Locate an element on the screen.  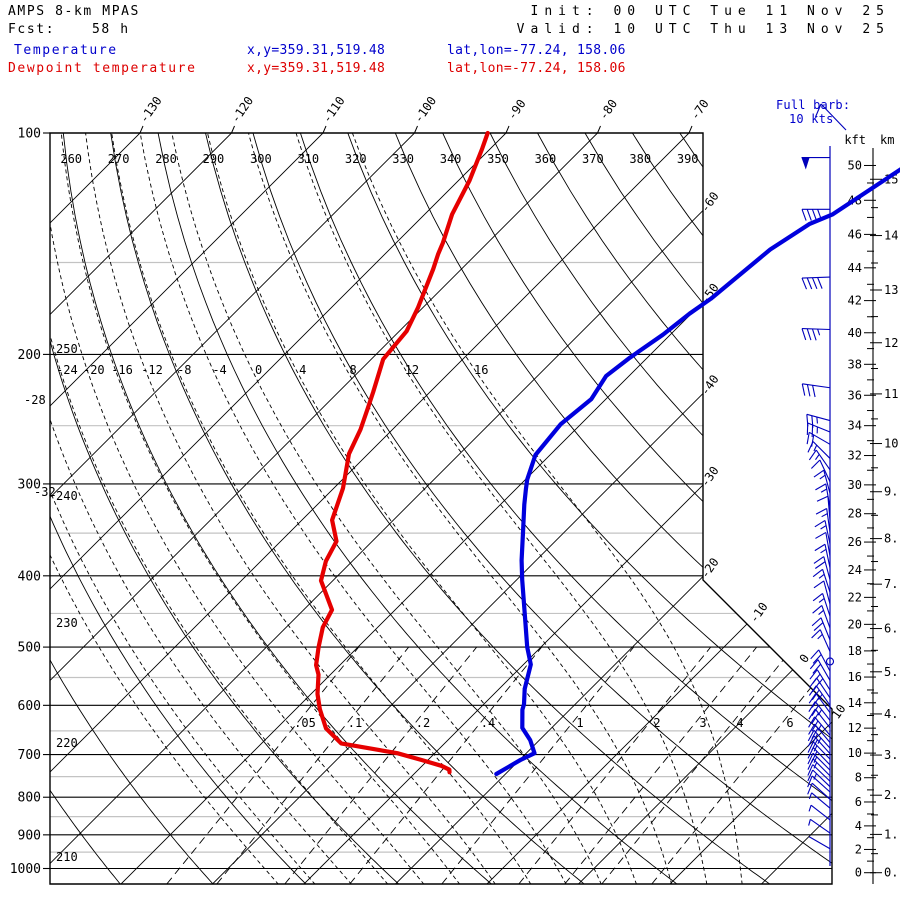
svg-text: 1 is located at coordinates (579, 723).